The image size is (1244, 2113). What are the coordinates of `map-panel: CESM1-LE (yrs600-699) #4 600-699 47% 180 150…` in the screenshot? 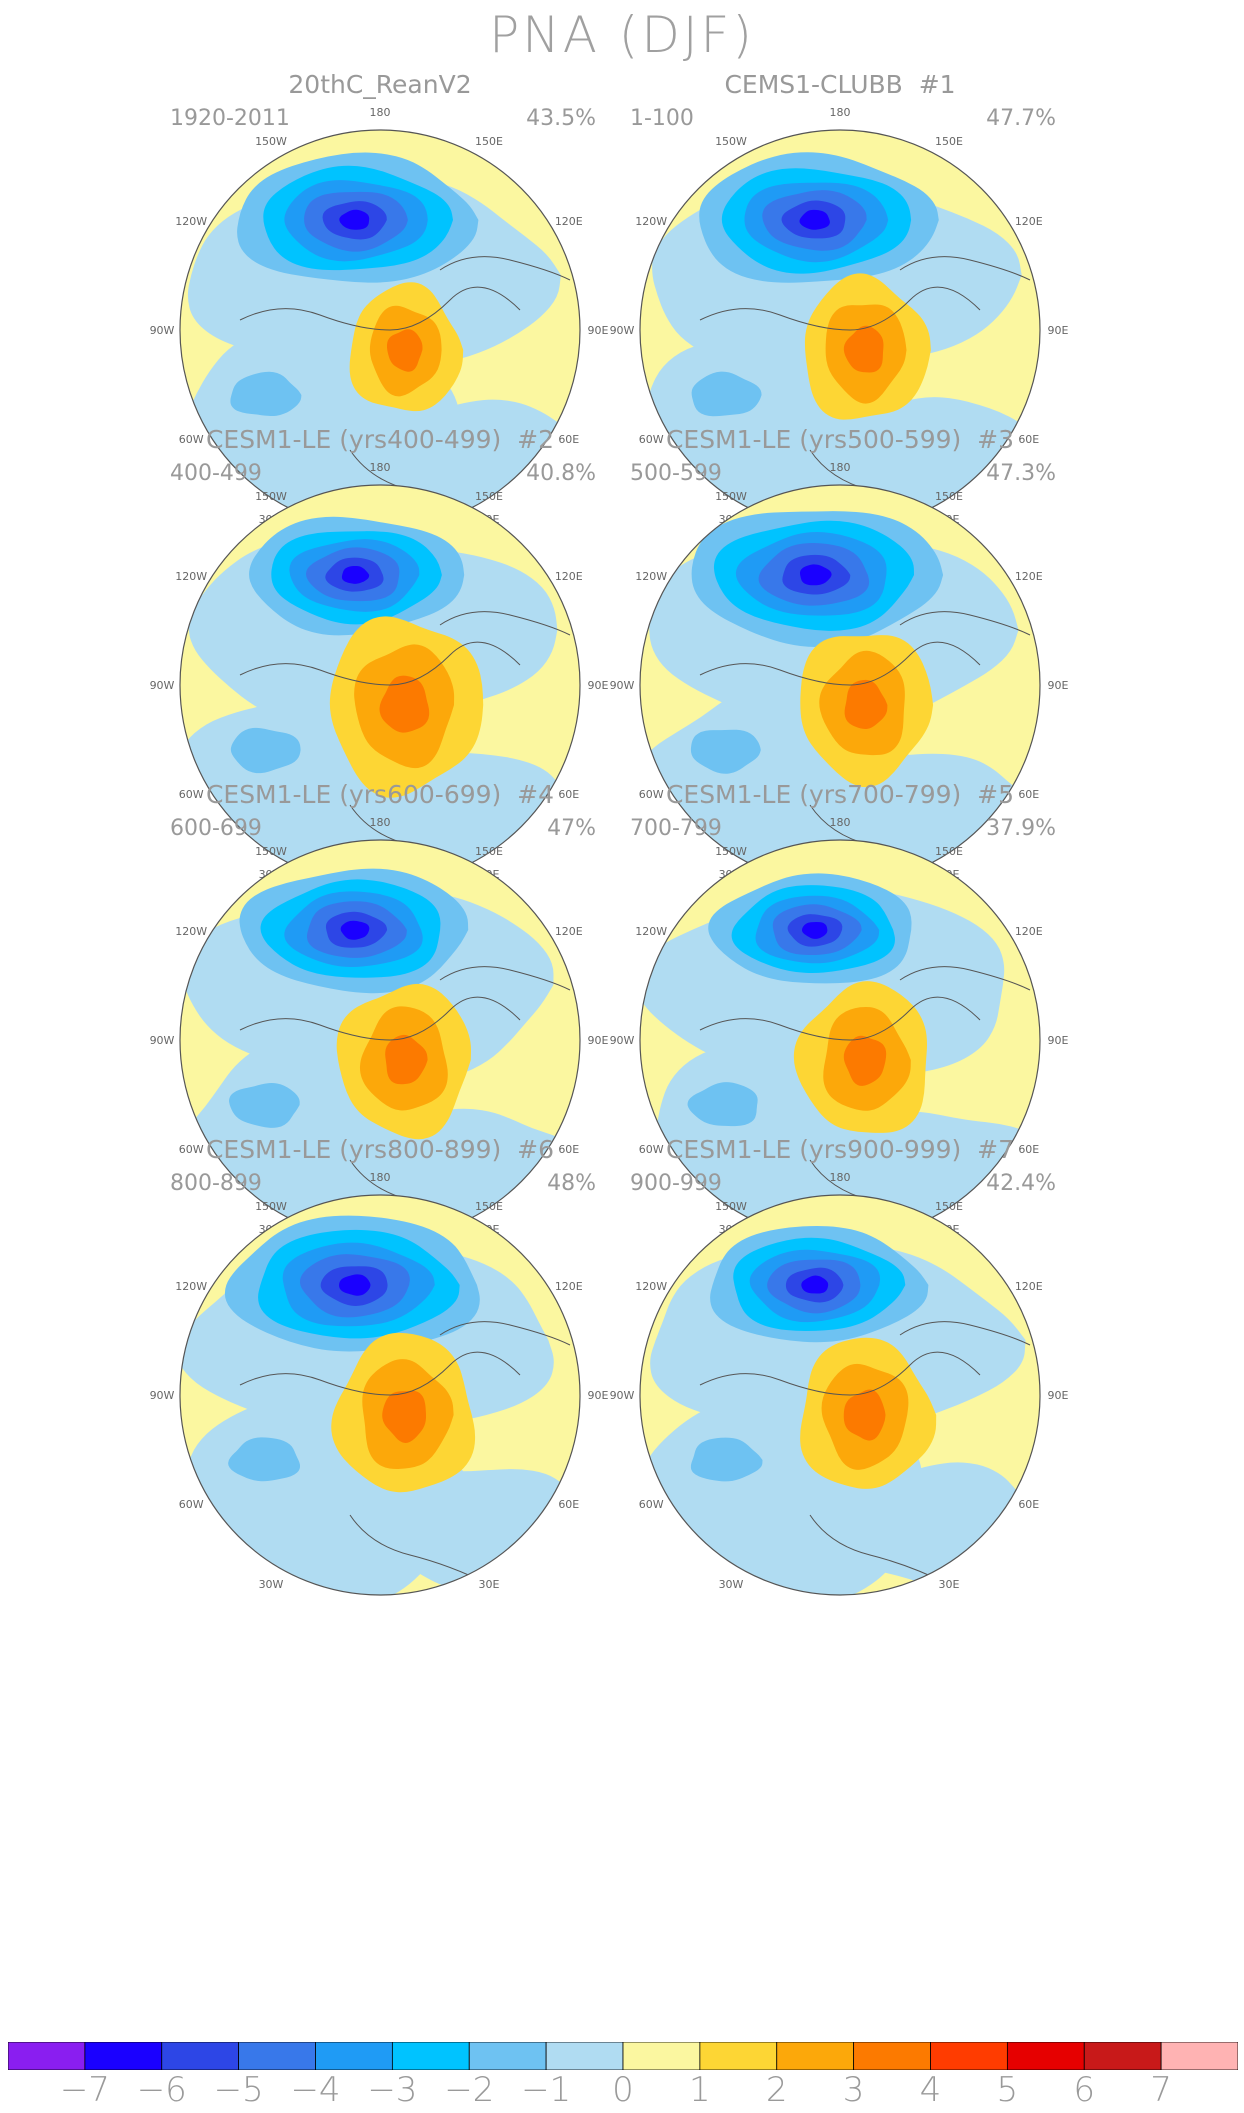 It's located at (380, 1015).